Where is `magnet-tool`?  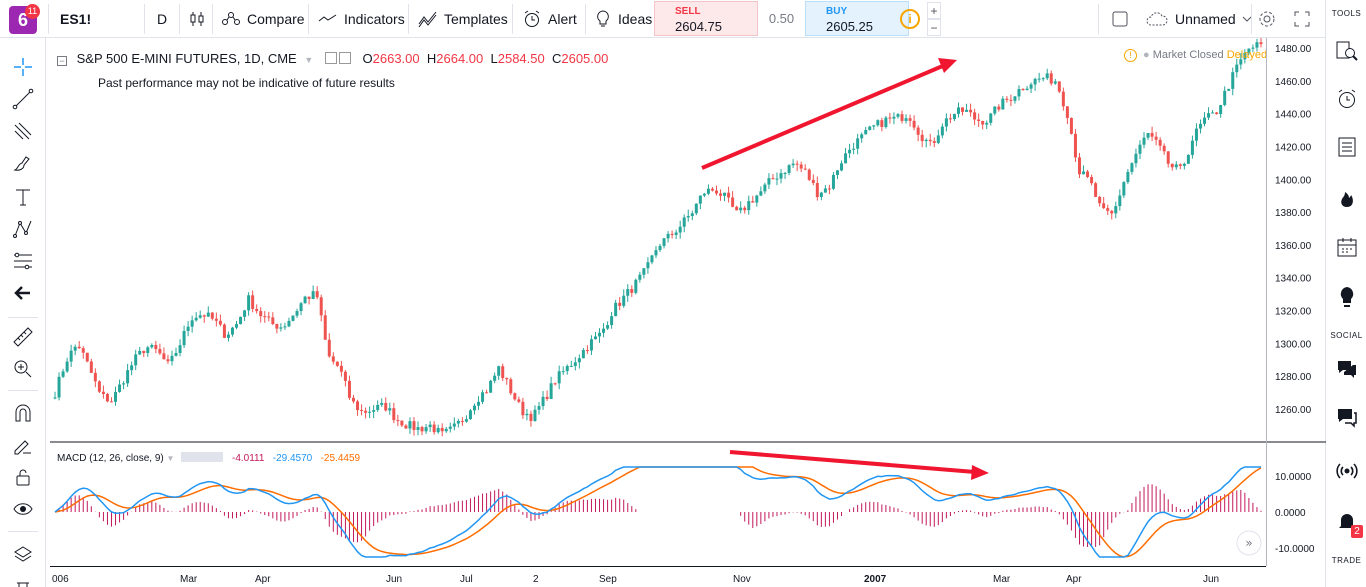 magnet-tool is located at coordinates (23, 413).